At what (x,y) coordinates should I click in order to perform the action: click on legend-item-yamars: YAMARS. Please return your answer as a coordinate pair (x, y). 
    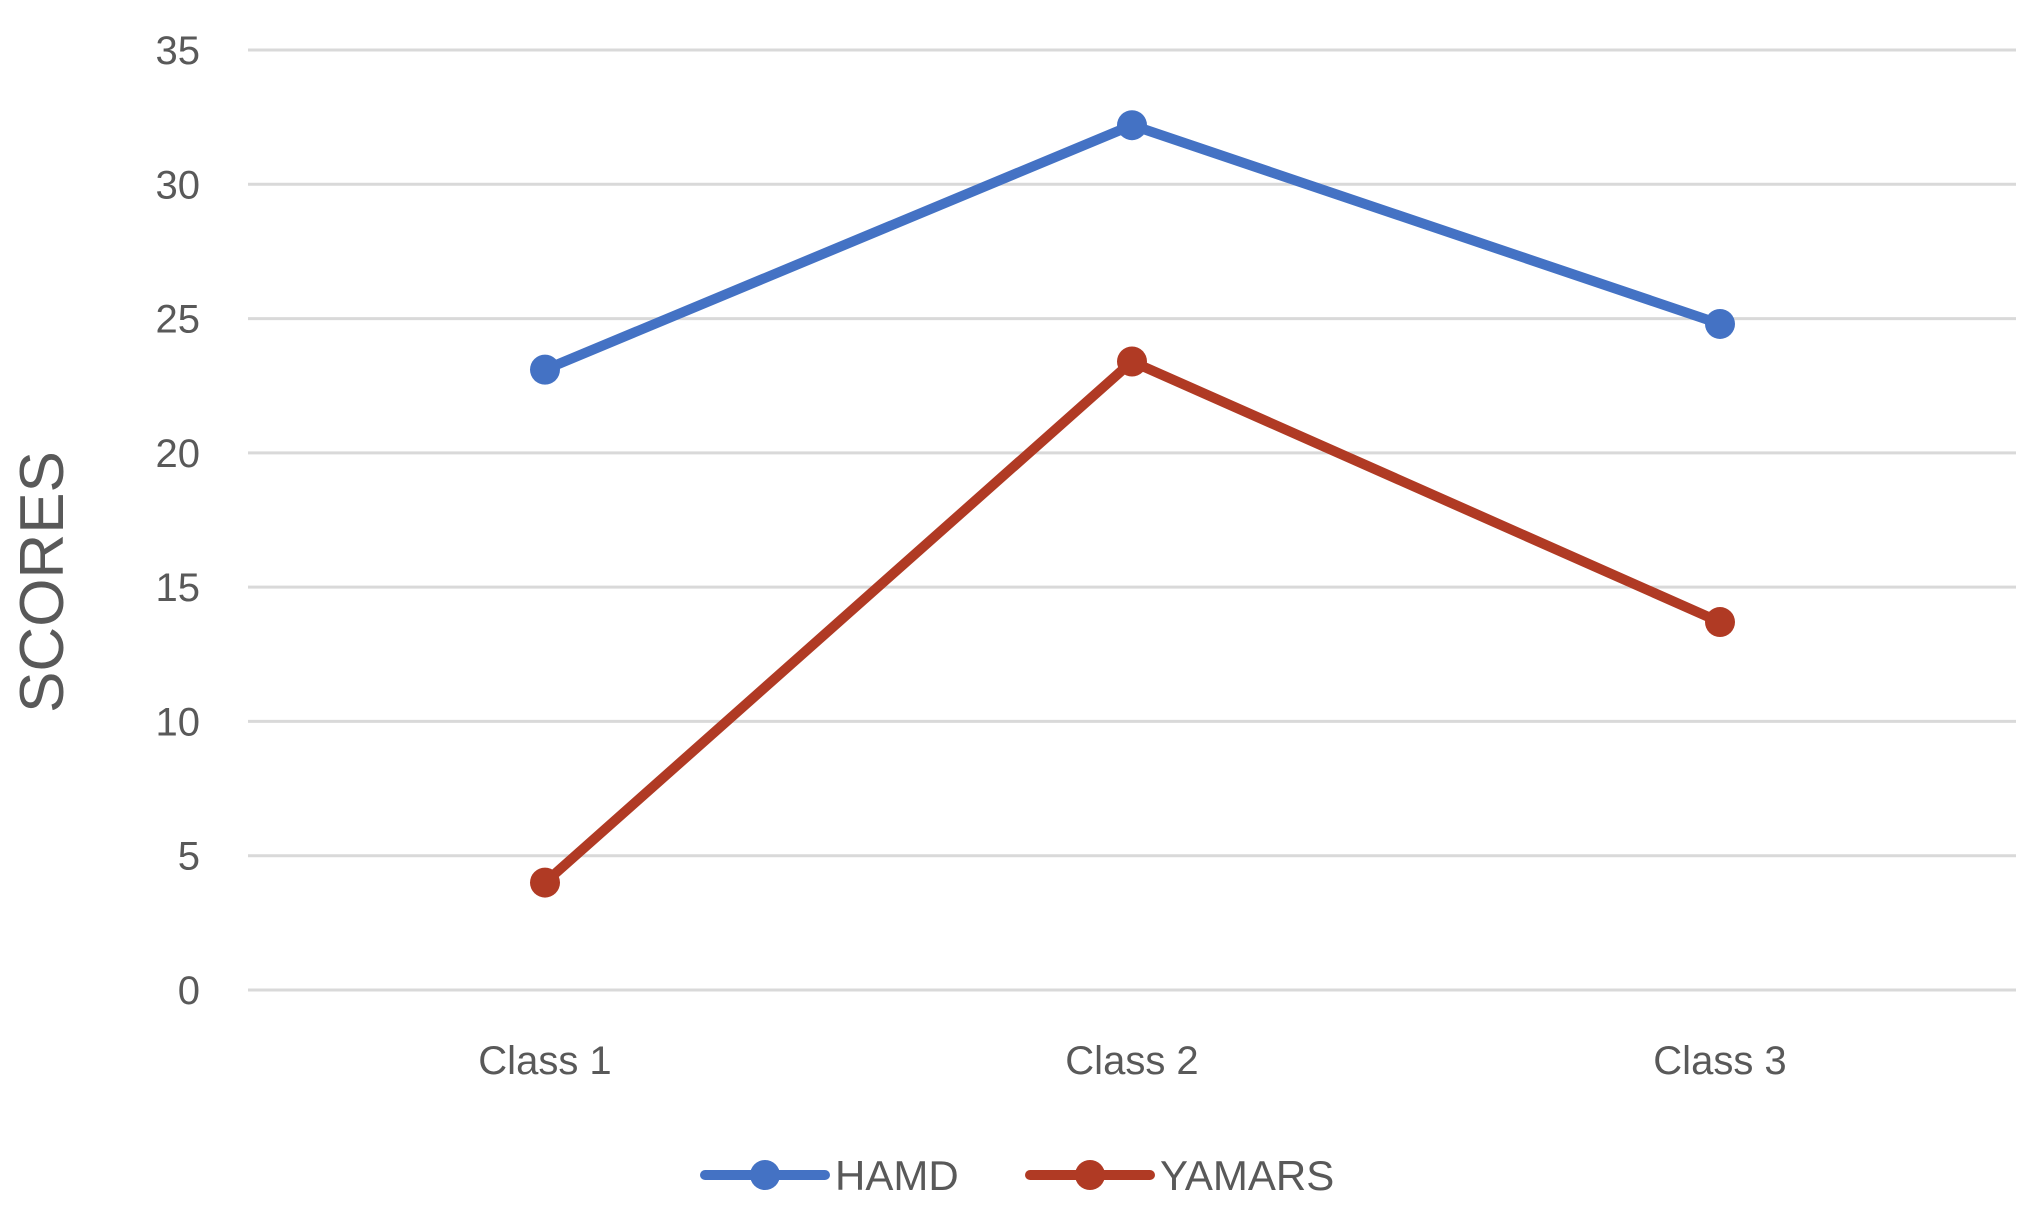
    Looking at the image, I should click on (1179, 1175).